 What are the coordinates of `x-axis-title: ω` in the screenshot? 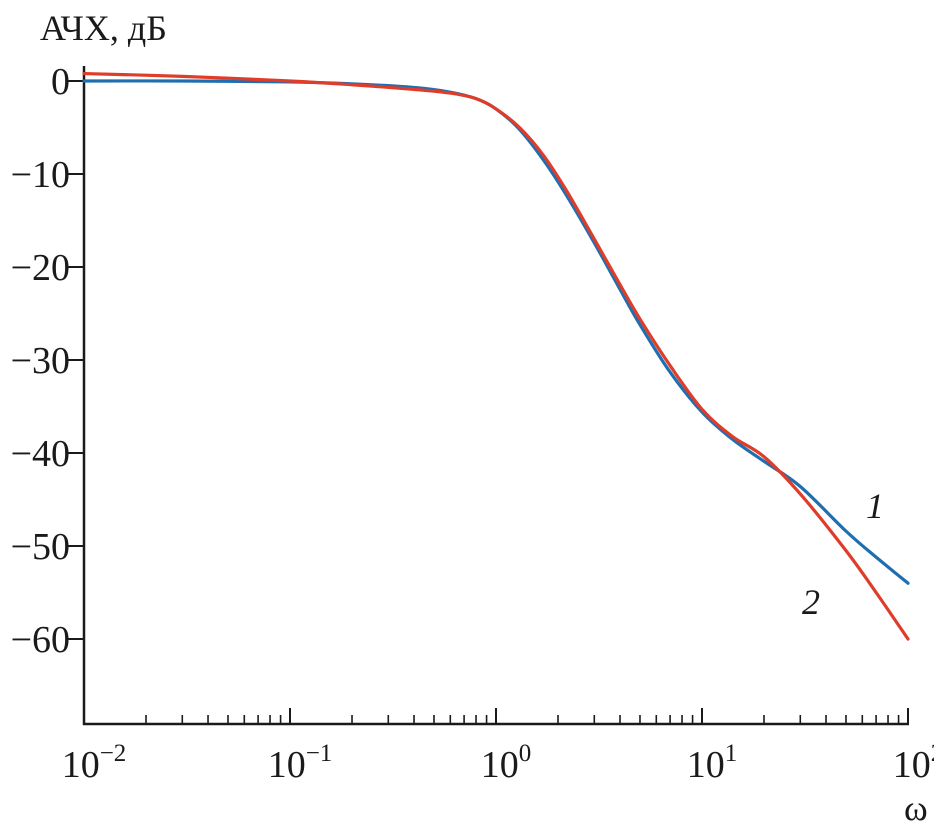 It's located at (916, 808).